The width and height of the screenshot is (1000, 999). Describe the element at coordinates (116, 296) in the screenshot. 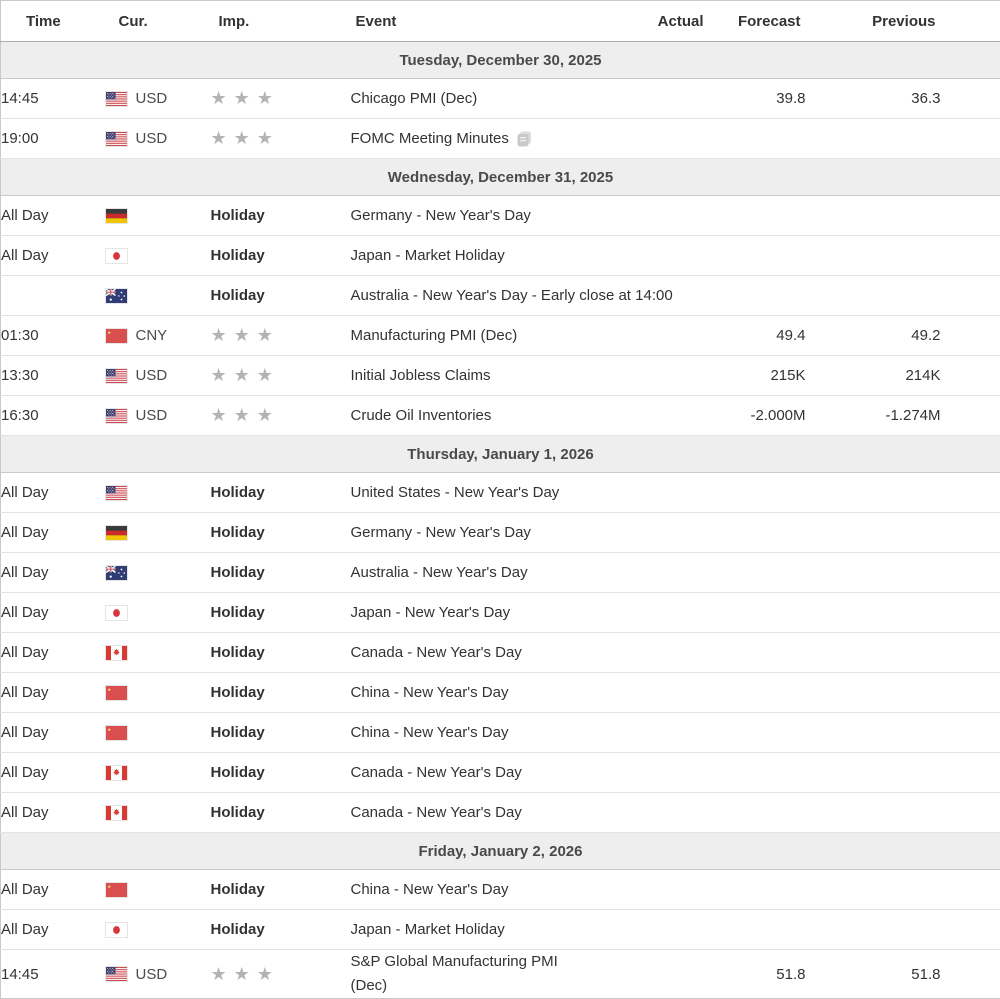

I see `au-flag-icon` at that location.